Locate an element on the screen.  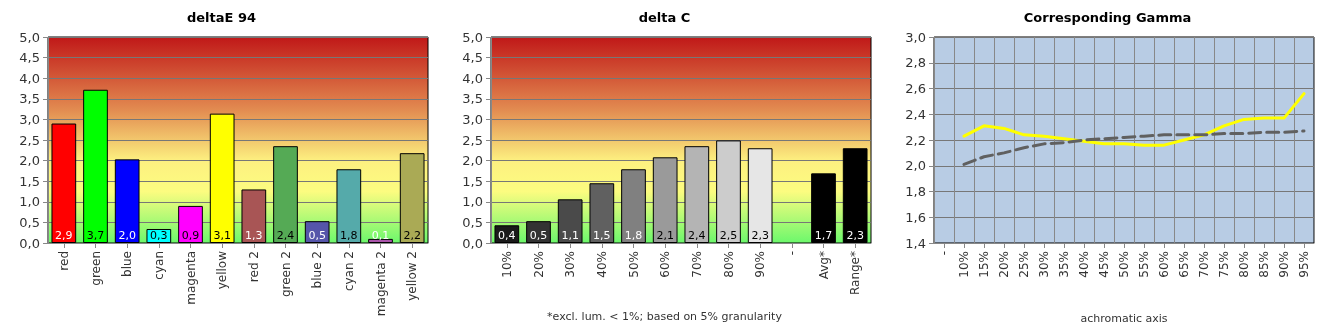
y-tick-label: 1,6 is located at coordinates (915, 217).